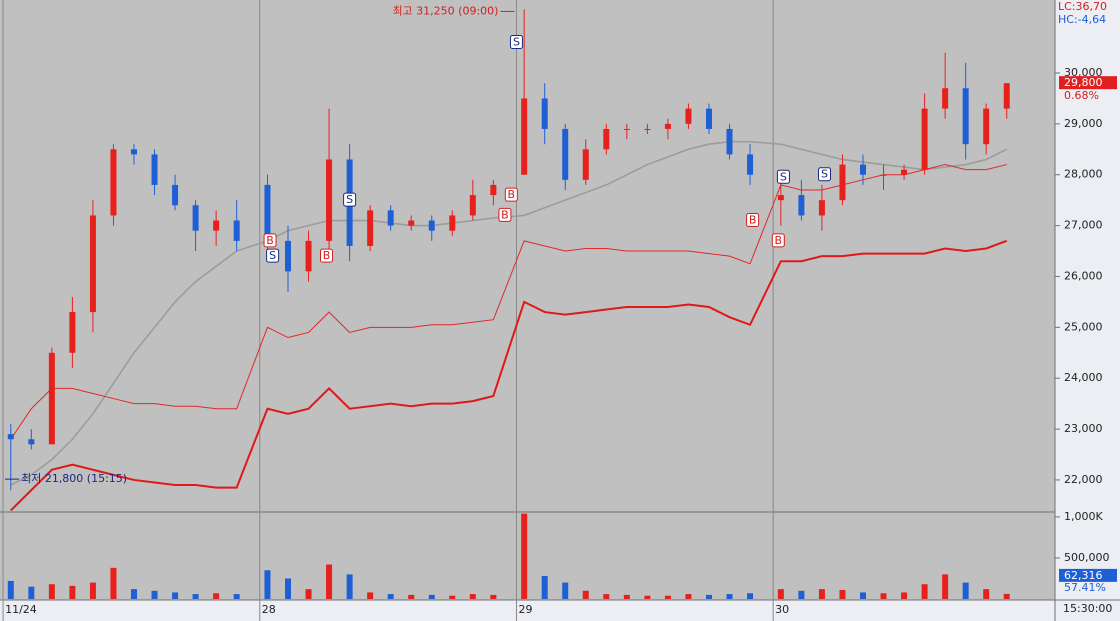 This screenshot has width=1120, height=621. I want to click on y-tick-label: 29,000, so click(1083, 123).